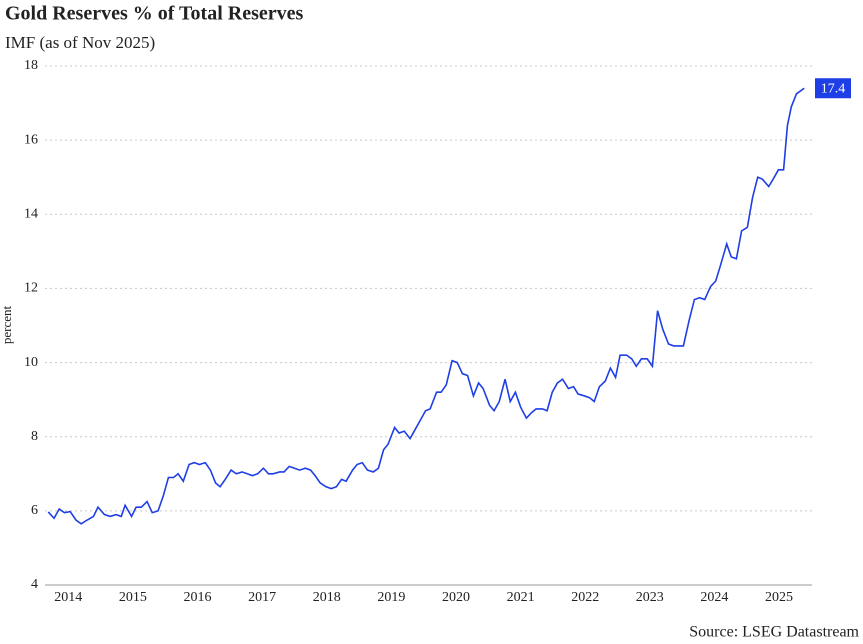 Image resolution: width=863 pixels, height=644 pixels. I want to click on y-tick-label: 6, so click(34, 510).